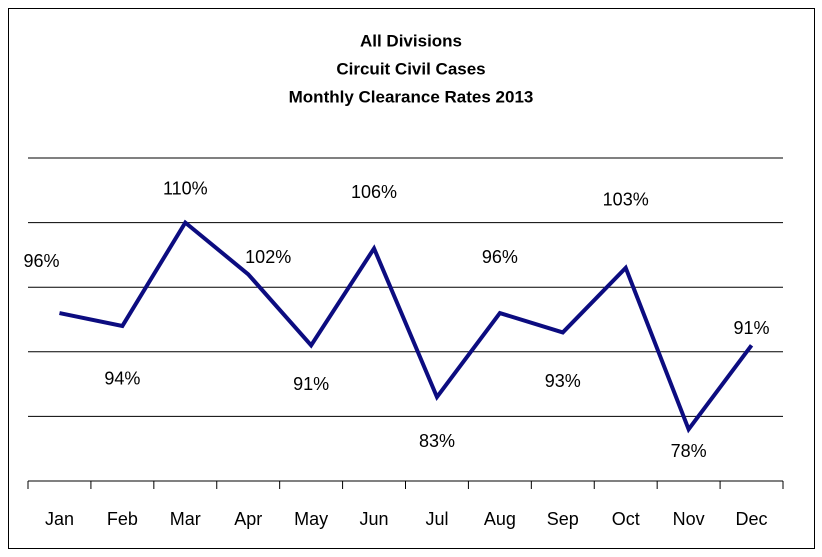 Image resolution: width=822 pixels, height=557 pixels. What do you see at coordinates (626, 200) in the screenshot?
I see `data-label: 103%` at bounding box center [626, 200].